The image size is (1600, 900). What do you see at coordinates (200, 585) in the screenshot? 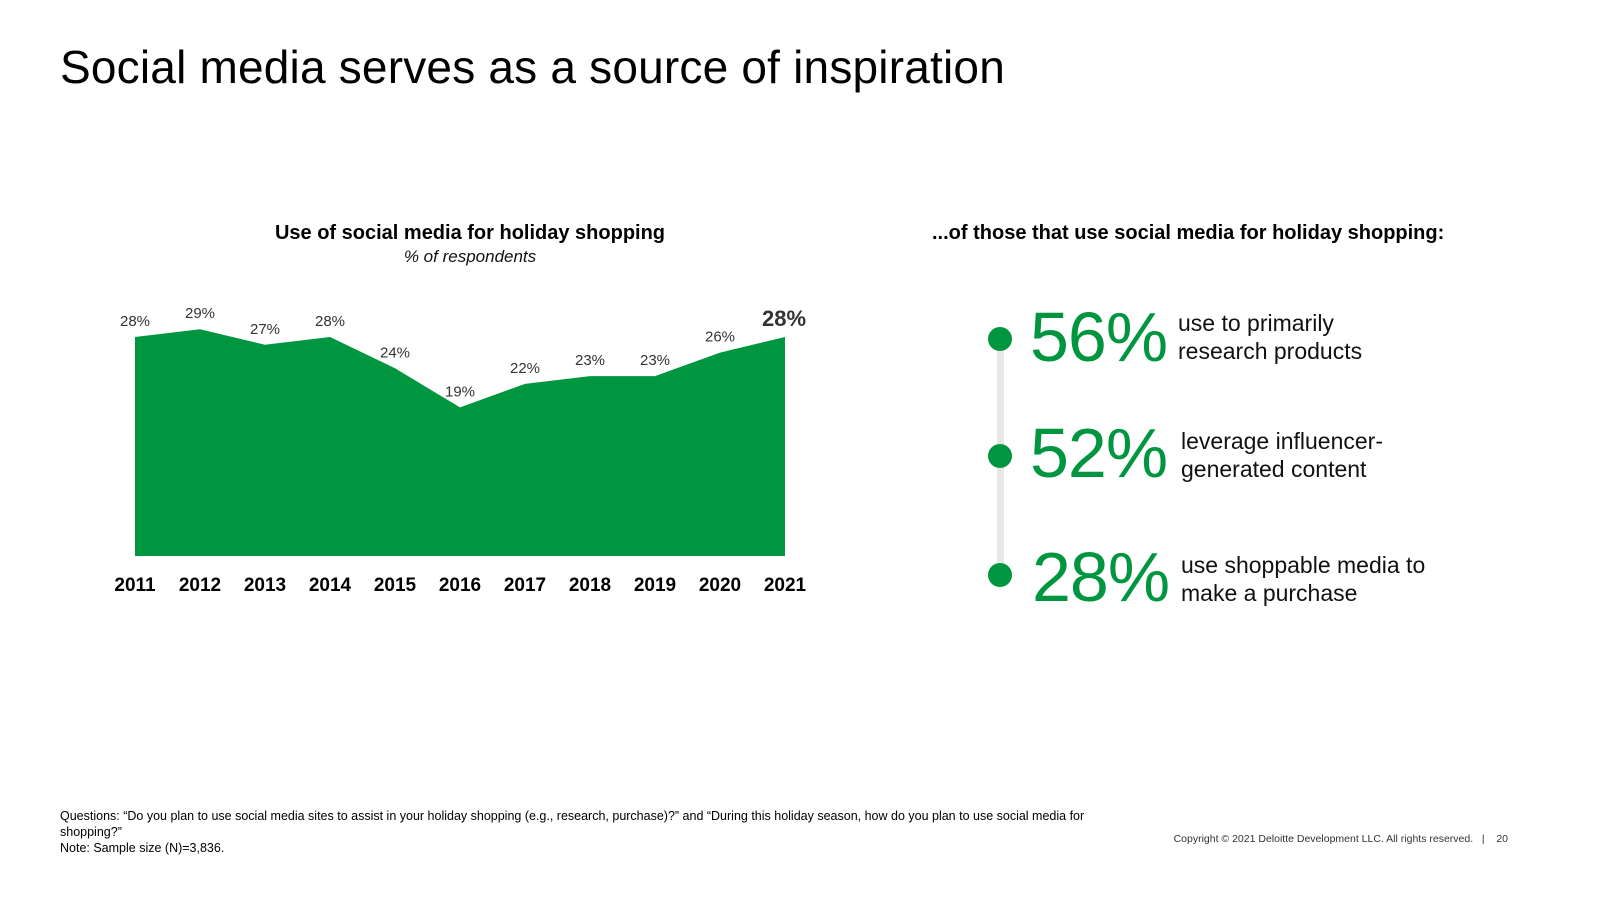
I see `x-tick-label-2012: 2012` at bounding box center [200, 585].